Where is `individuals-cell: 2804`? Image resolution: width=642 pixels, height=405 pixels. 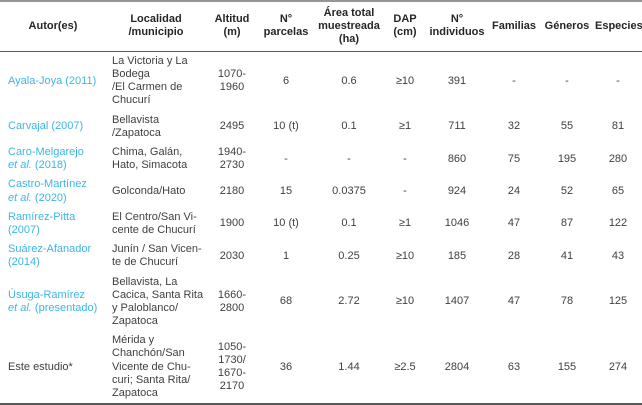
individuals-cell: 2804 is located at coordinates (457, 366).